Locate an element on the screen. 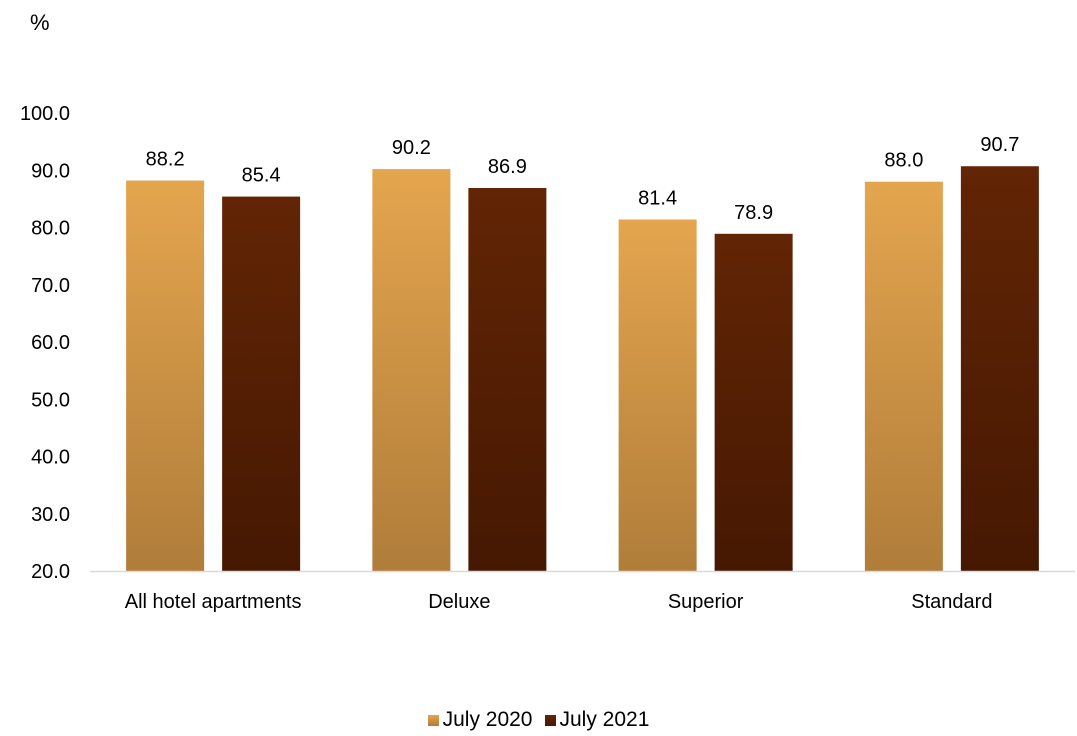 The image size is (1077, 736). x-tick-label: Standard is located at coordinates (951, 602).